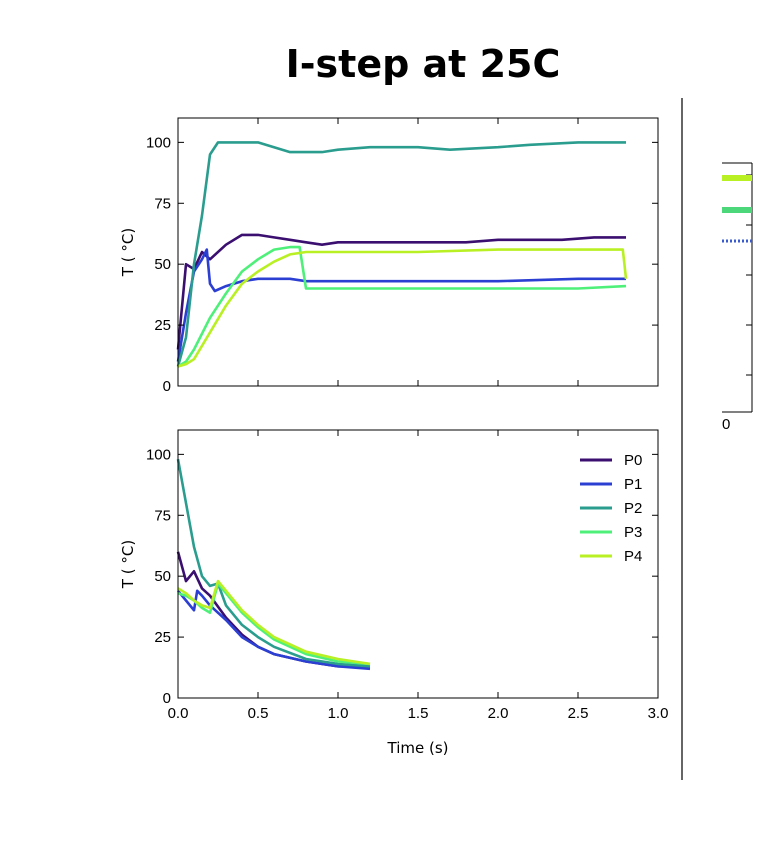 The image size is (762, 851). I want to click on x-tick-label: 1.5, so click(418, 713).